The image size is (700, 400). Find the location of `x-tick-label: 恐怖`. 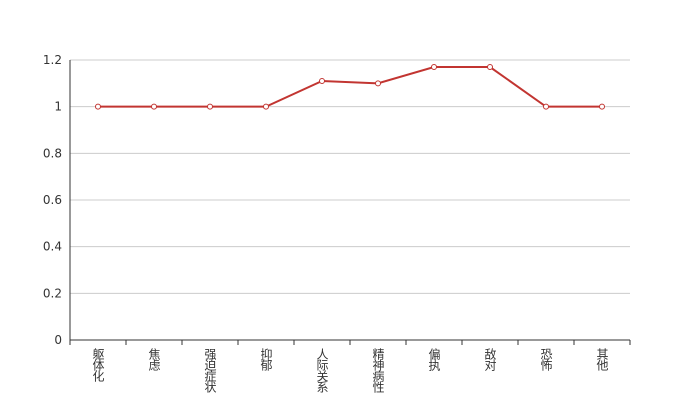

x-tick-label: 恐怖 is located at coordinates (546, 359).